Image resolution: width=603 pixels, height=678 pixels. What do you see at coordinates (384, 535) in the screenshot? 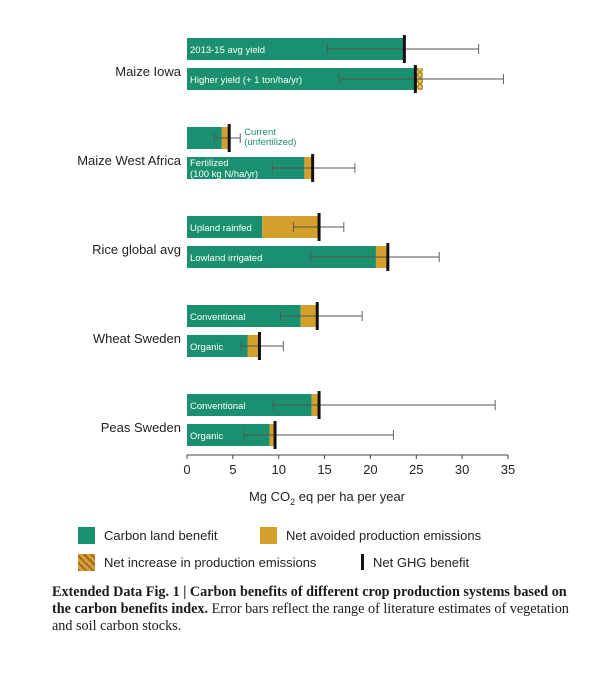
I see `legend-label-avoided: Net avoided production emissions` at bounding box center [384, 535].